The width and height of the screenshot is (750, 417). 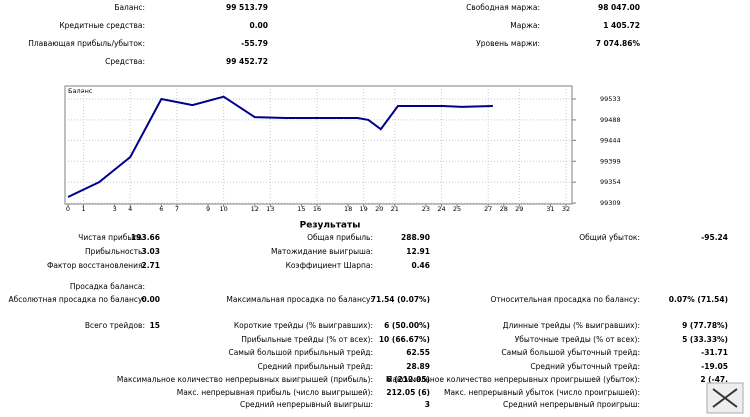 What do you see at coordinates (83, 209) in the screenshot?
I see `x-tick-label: 1` at bounding box center [83, 209].